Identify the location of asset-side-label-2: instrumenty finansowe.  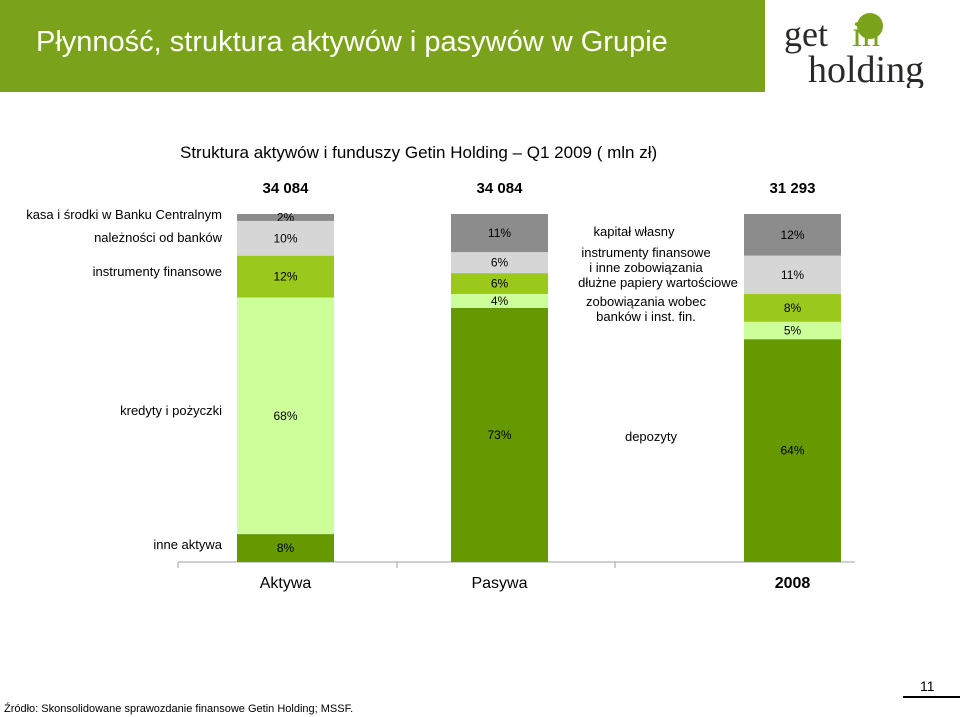
(157, 271).